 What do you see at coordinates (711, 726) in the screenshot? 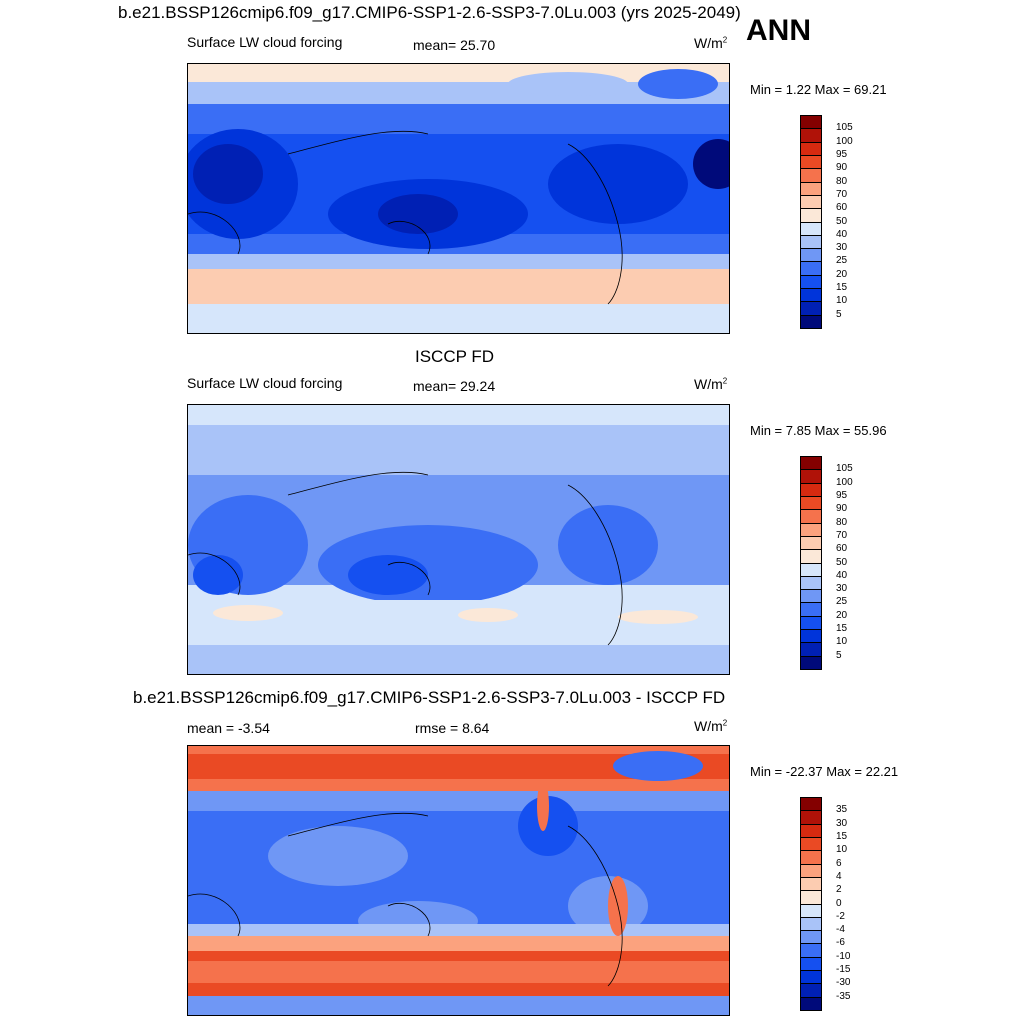
I see `panel-3-units: W/m2` at bounding box center [711, 726].